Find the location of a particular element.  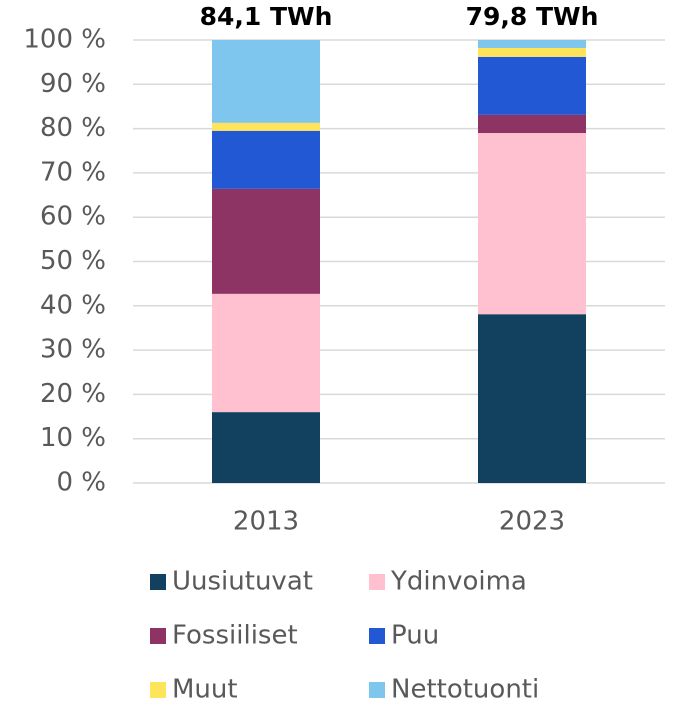

y-tick-label: 30 % is located at coordinates (73, 350).